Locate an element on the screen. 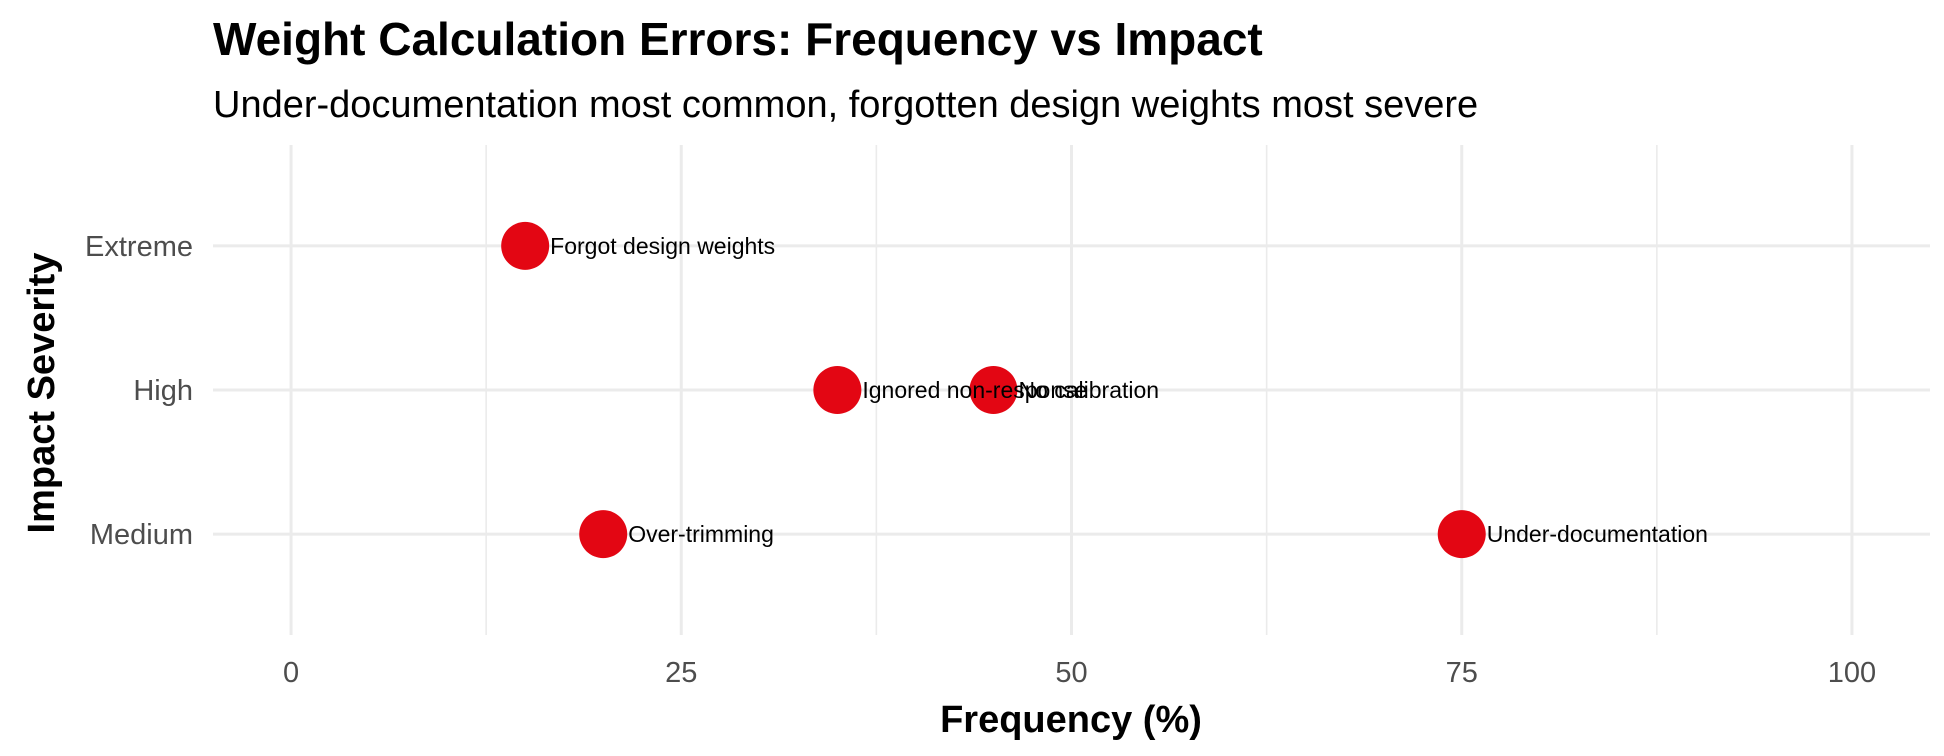  data-point-label: Over-trimming is located at coordinates (701, 534).